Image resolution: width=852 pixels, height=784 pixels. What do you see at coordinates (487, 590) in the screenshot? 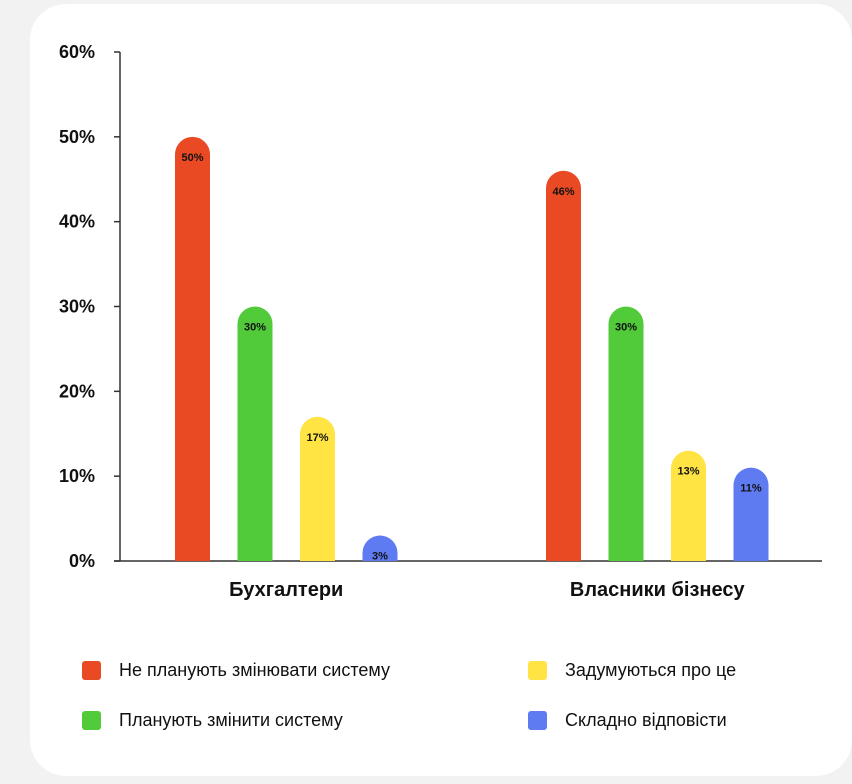
I see `category-labels: Бухгалтери Власники бізнесу` at bounding box center [487, 590].